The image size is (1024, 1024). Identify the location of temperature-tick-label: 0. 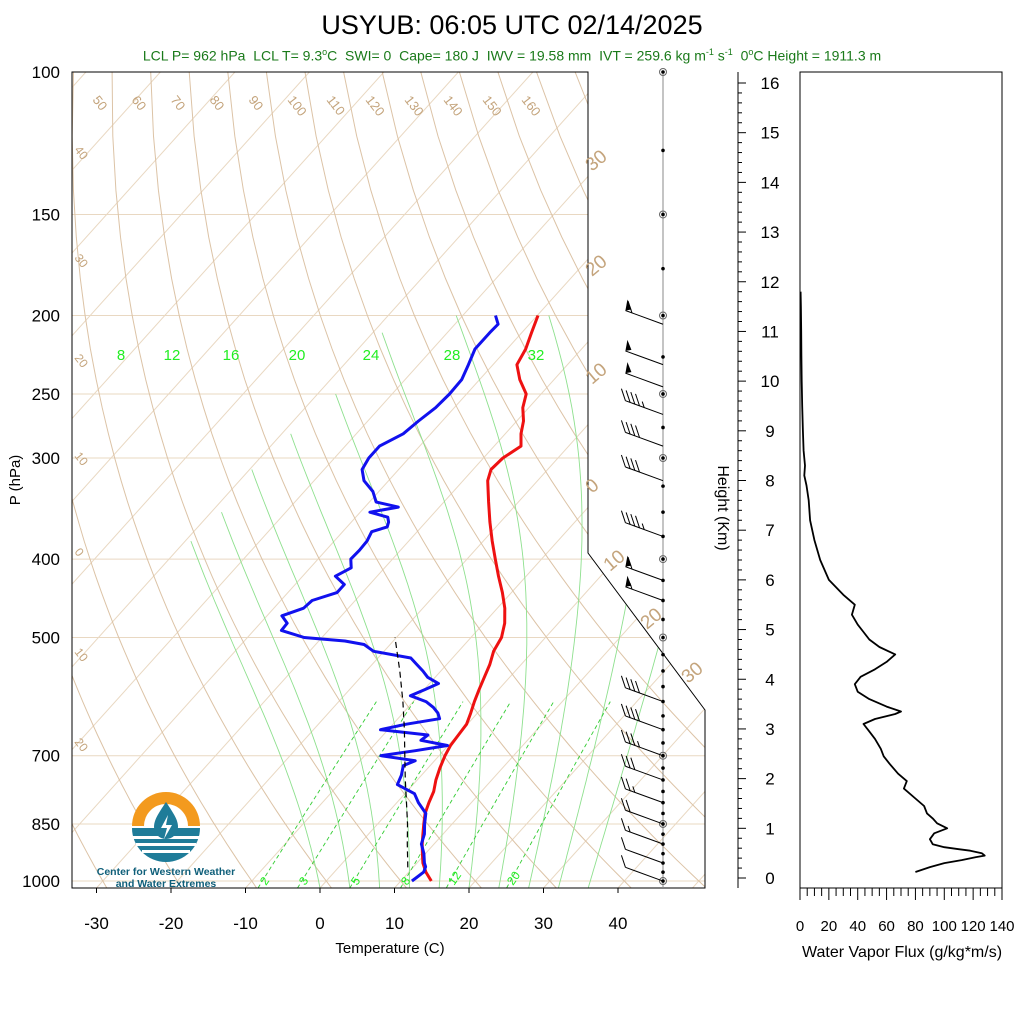
(319, 923).